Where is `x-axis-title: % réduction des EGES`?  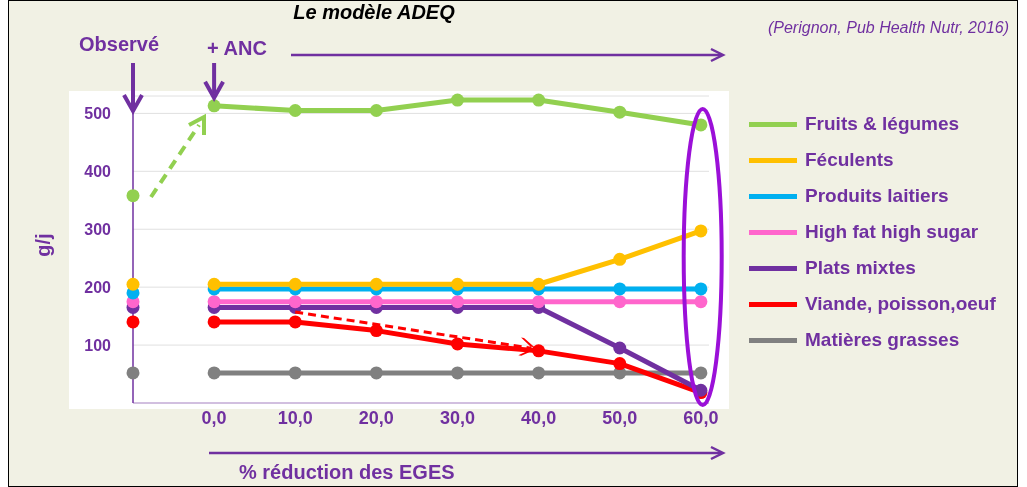
x-axis-title: % réduction des EGES is located at coordinates (347, 472).